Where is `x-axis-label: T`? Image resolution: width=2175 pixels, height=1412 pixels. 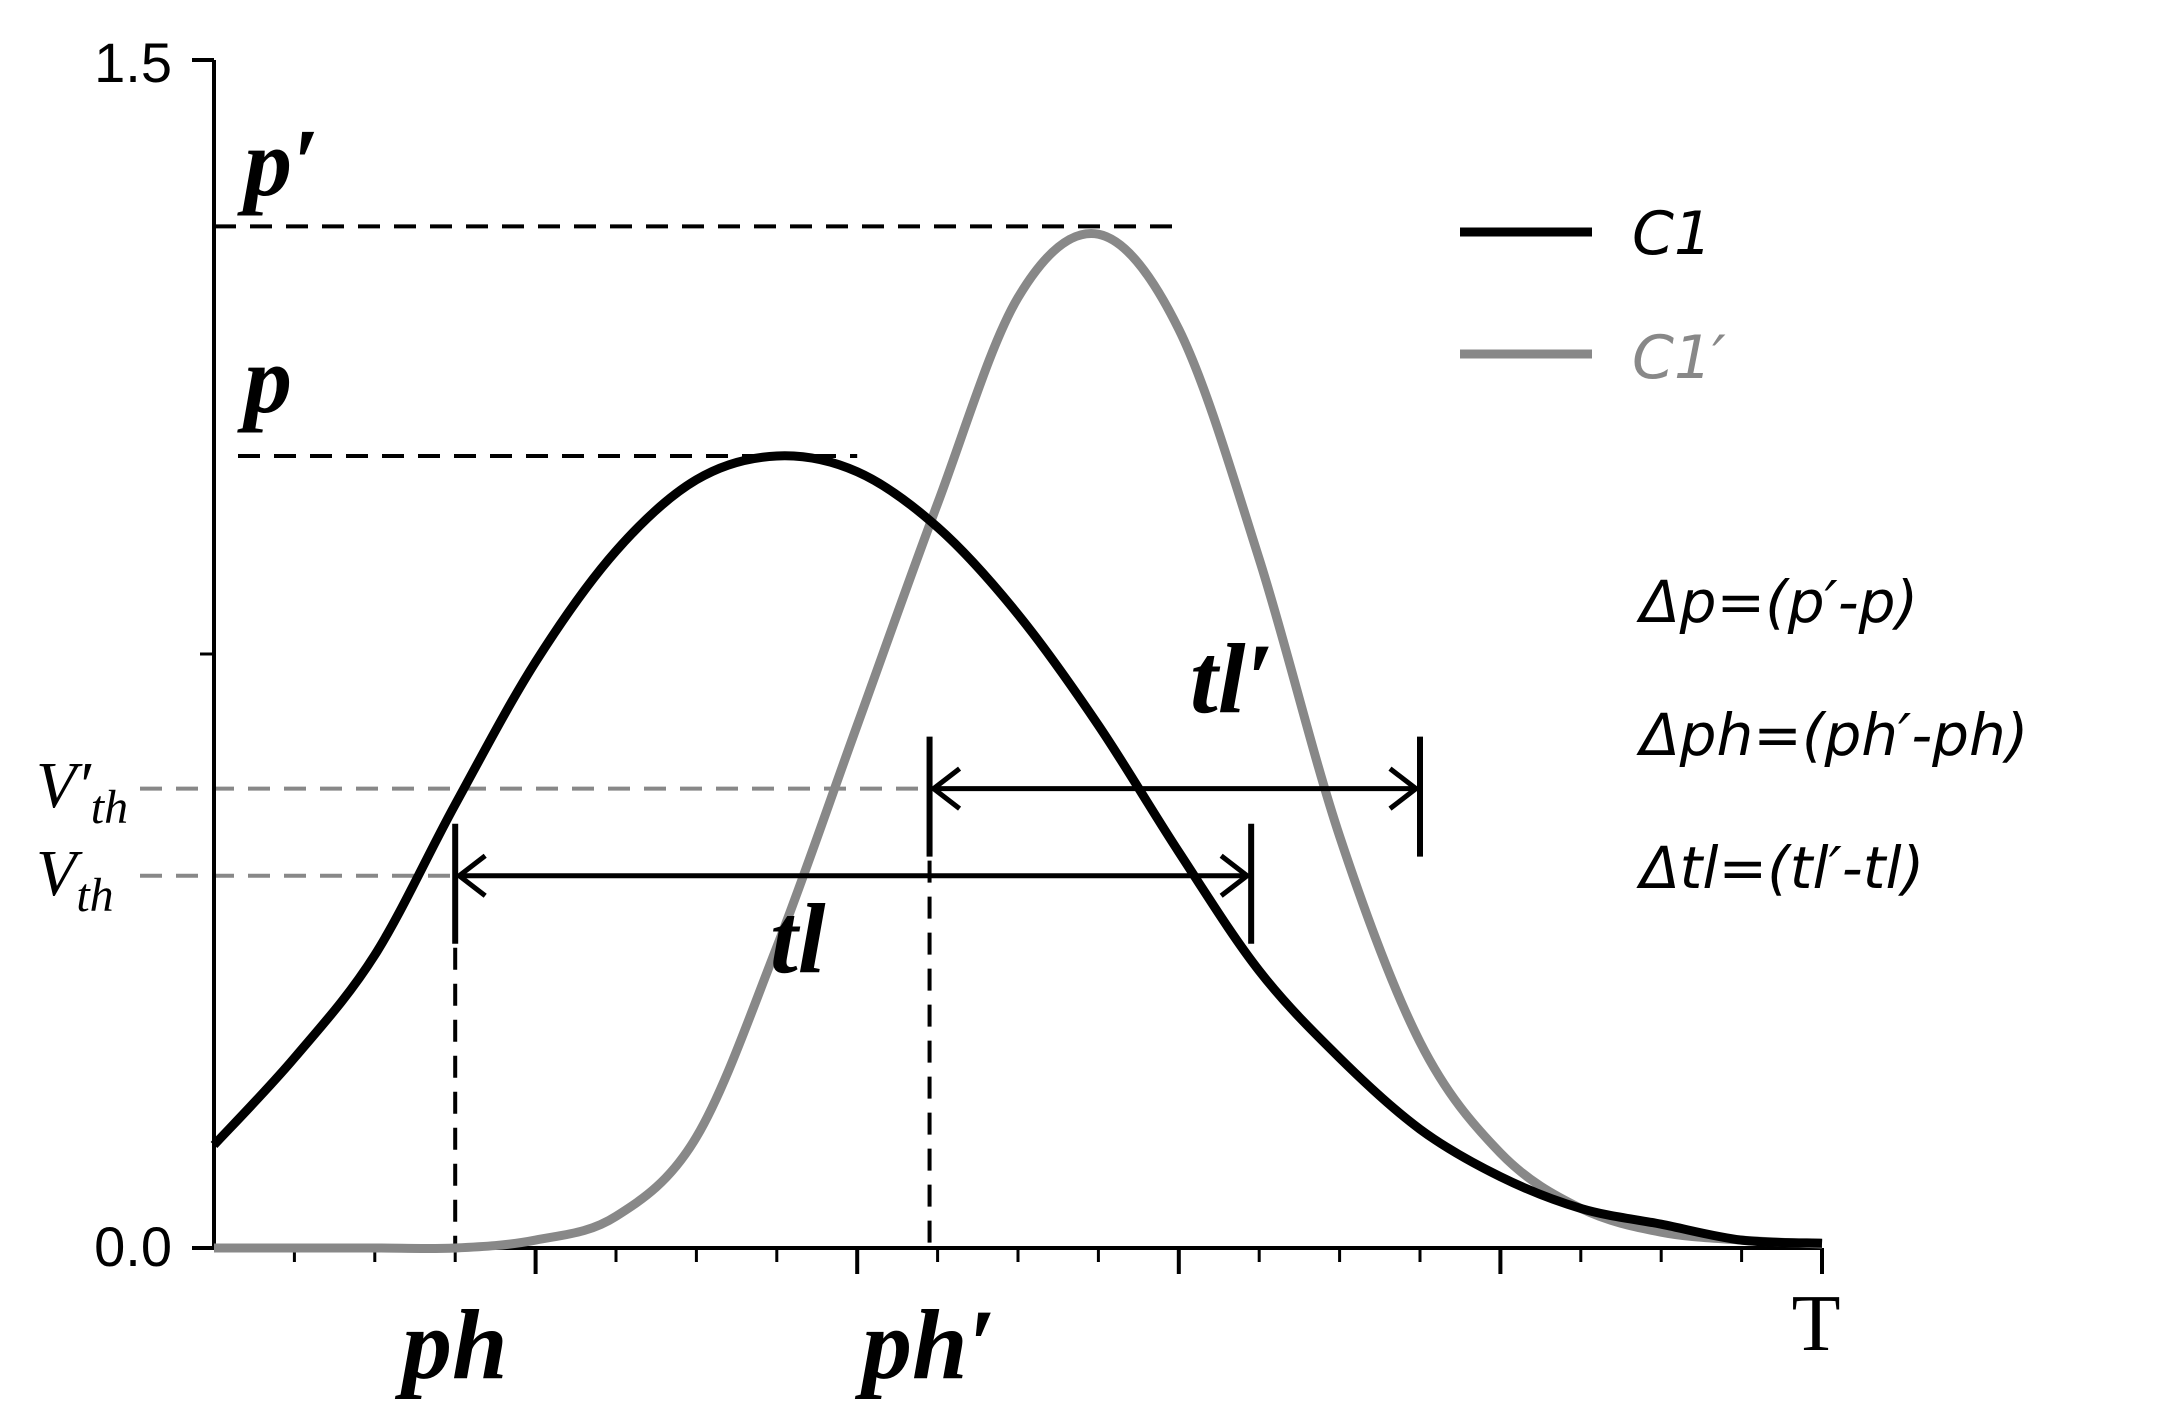 x-axis-label: T is located at coordinates (1816, 1324).